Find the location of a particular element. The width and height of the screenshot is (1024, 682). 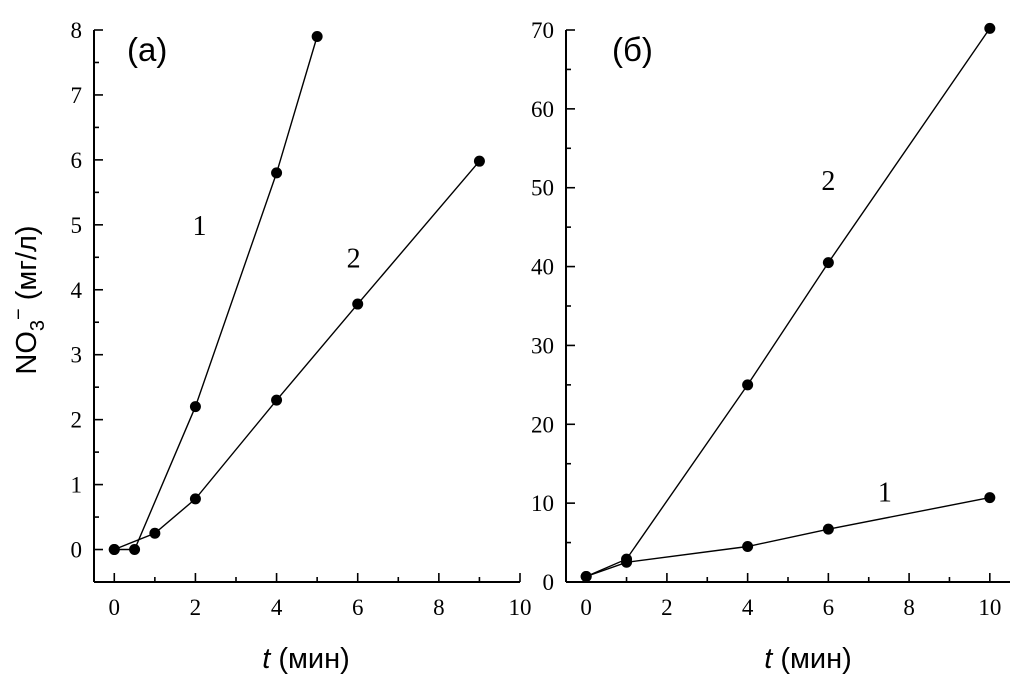

y-axis-sup-a: − is located at coordinates (19, 314).